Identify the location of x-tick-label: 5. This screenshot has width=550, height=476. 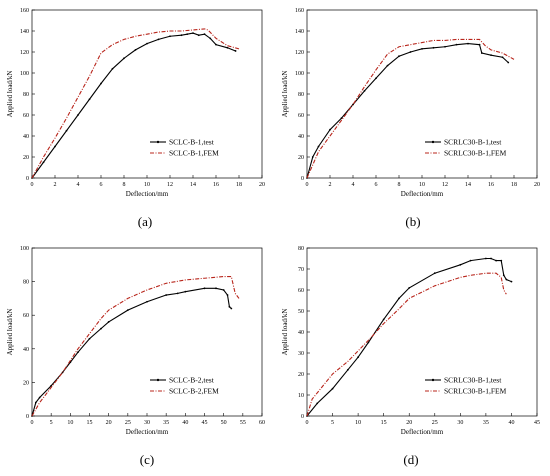
(51, 423).